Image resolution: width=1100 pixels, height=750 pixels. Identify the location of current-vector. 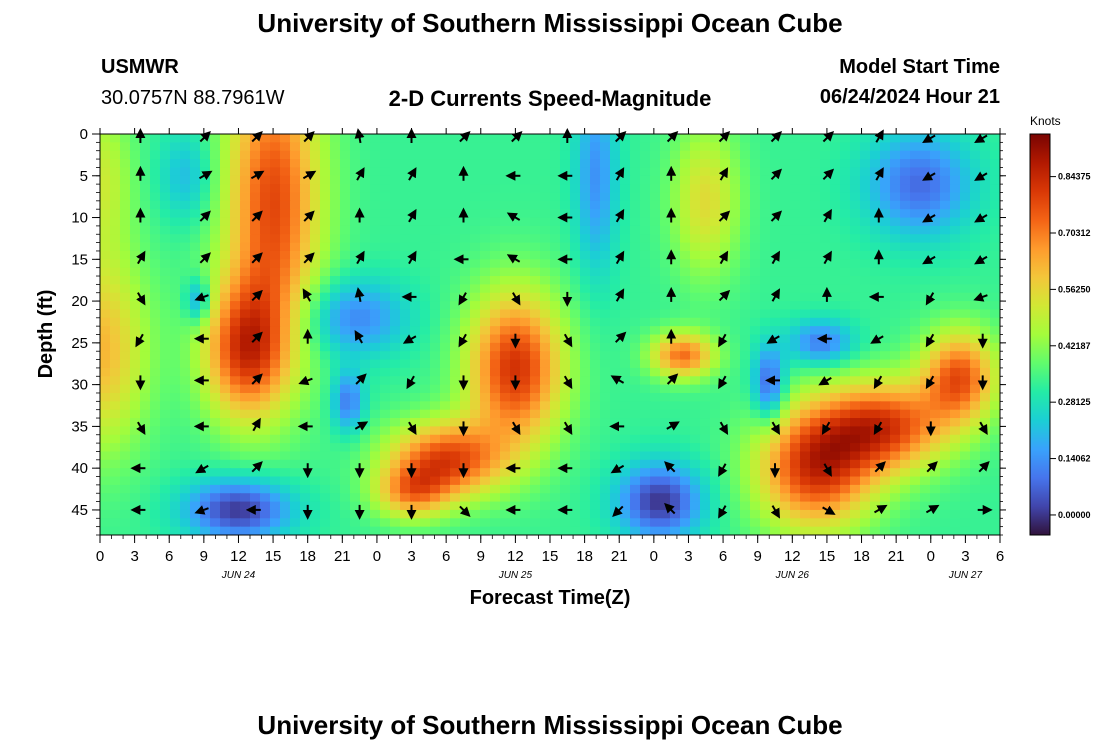
(513, 217).